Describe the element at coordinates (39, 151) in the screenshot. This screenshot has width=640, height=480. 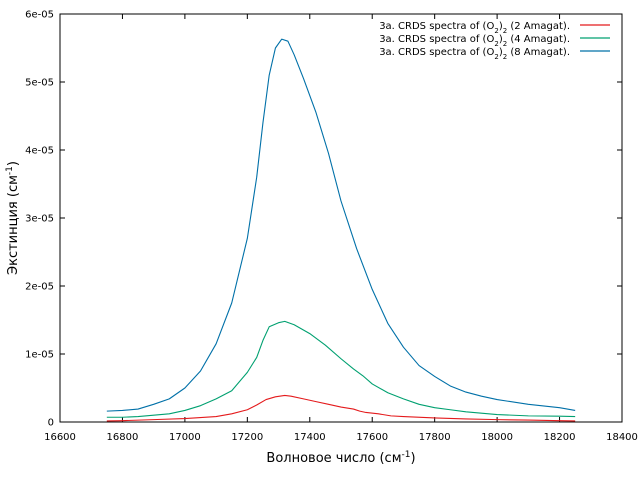
I see `y-tick-label: 4e-05` at that location.